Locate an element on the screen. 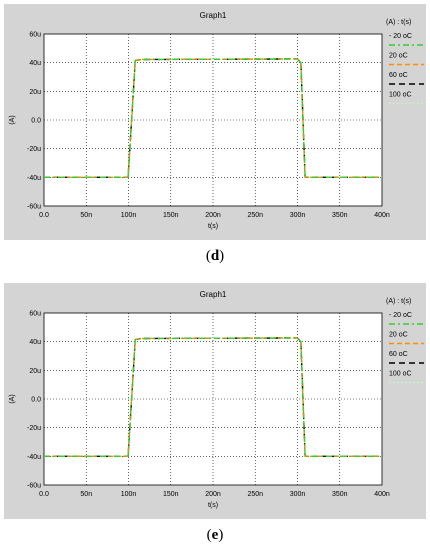  panel-caption-d: (d) is located at coordinates (215, 256).